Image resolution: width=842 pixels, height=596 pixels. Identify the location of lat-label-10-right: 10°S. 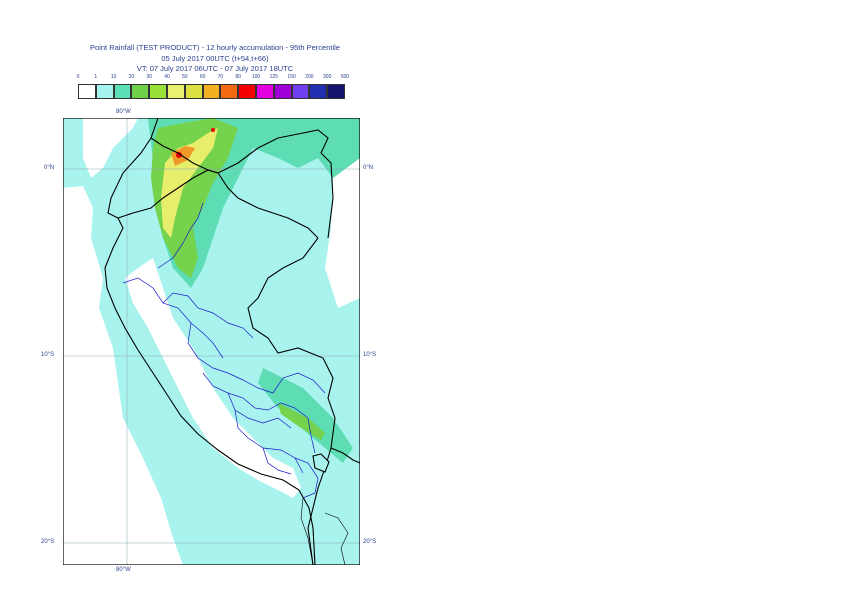
(370, 355).